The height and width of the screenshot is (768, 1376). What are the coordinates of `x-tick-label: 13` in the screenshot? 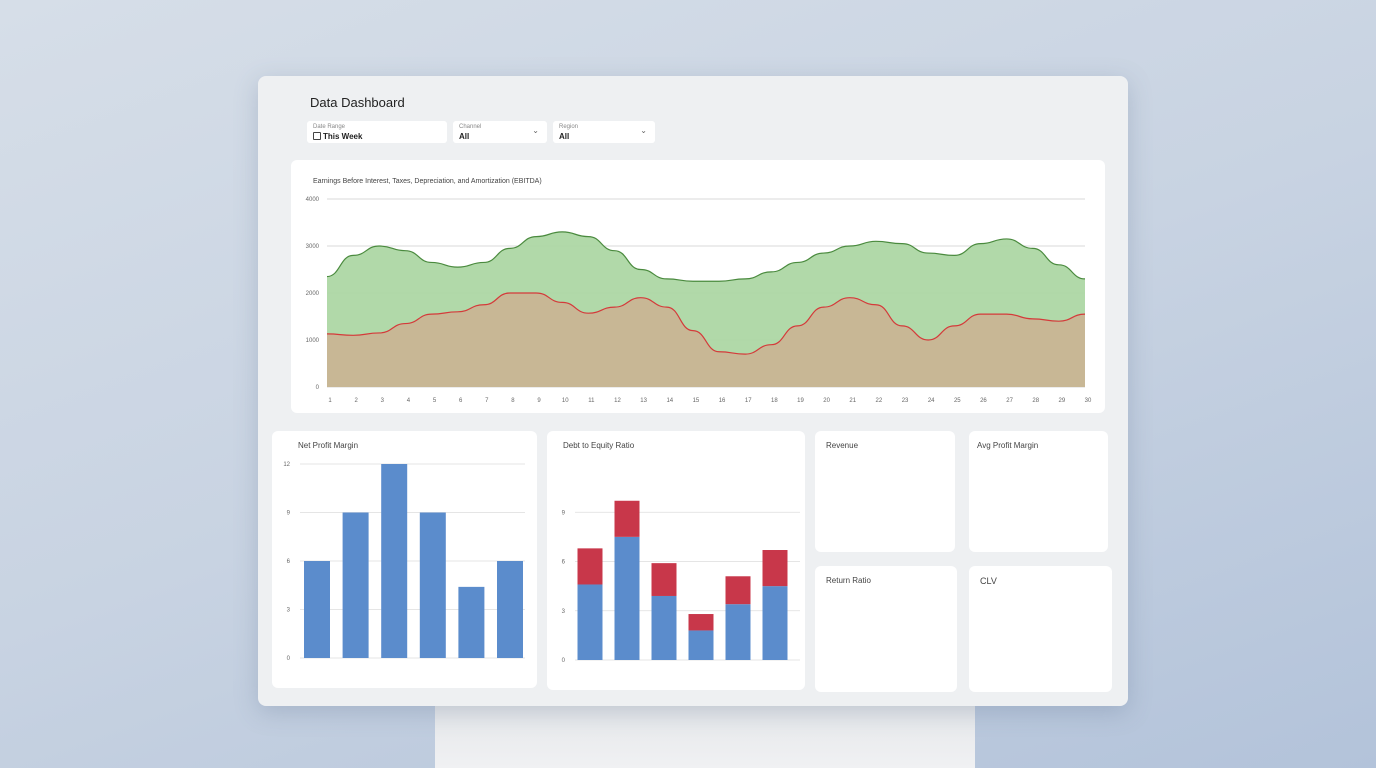 It's located at (643, 401).